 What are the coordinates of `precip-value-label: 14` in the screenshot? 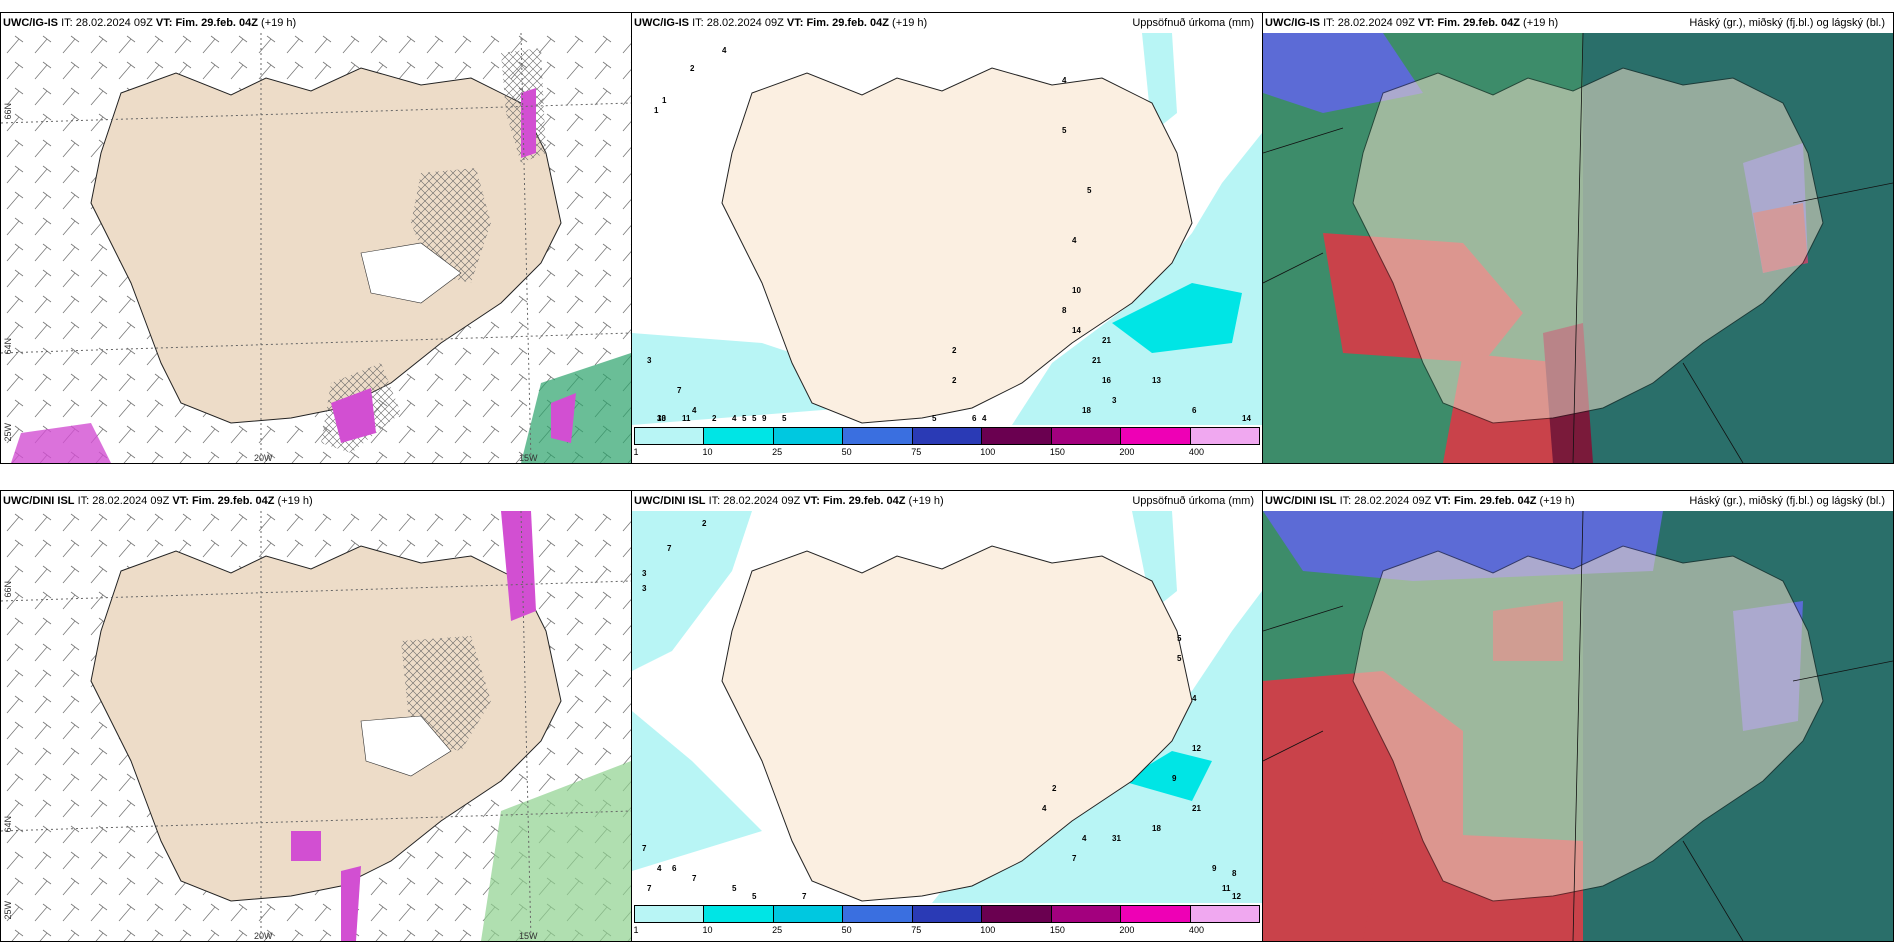 It's located at (1246, 418).